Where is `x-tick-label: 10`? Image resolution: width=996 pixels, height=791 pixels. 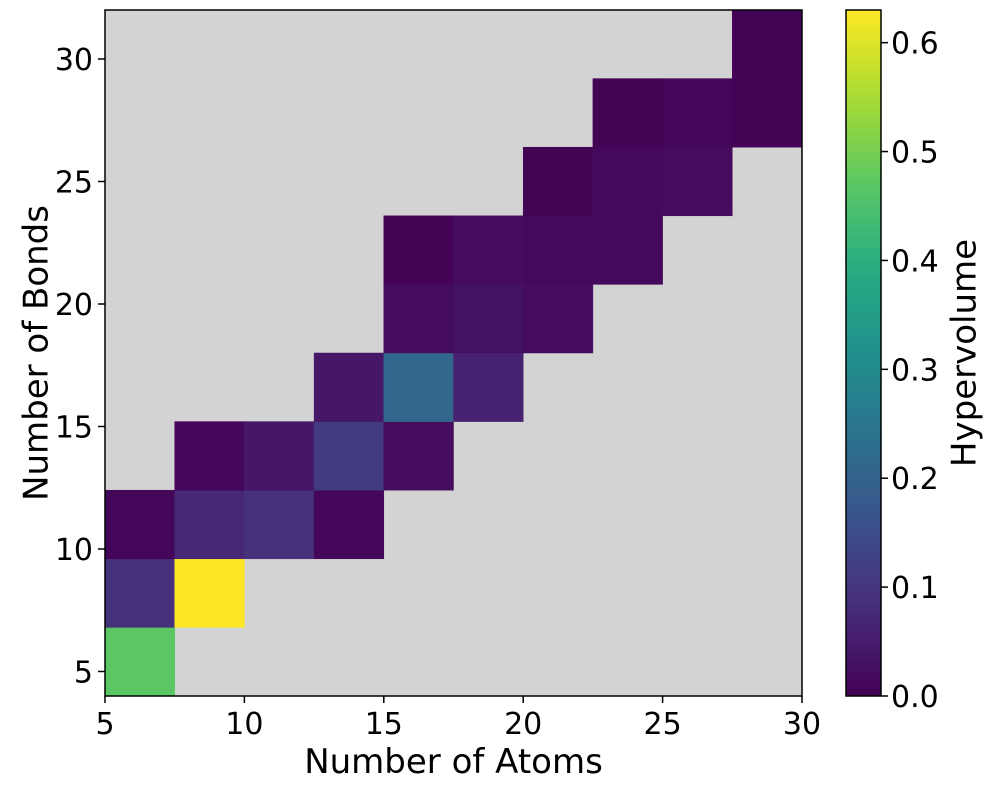
x-tick-label: 10 is located at coordinates (244, 724).